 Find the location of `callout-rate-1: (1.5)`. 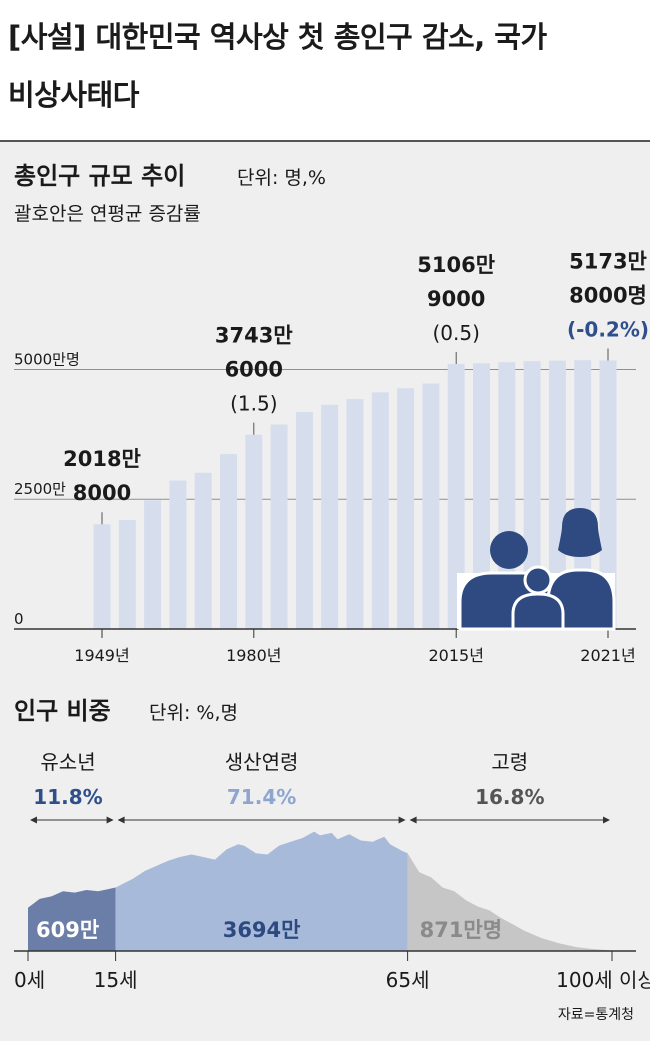

callout-rate-1: (1.5) is located at coordinates (253, 404).